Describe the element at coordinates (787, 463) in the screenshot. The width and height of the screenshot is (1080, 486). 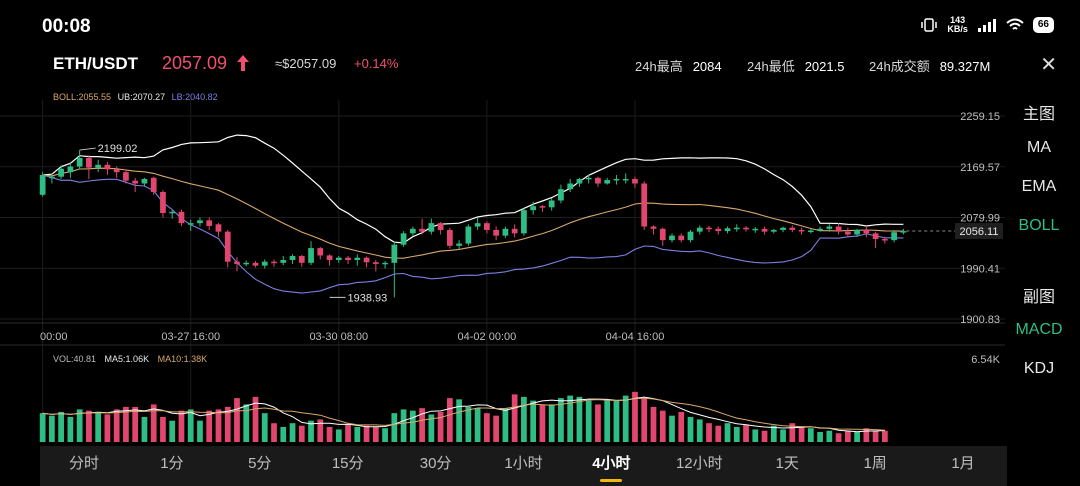
I see `timeframe-tab: 1天` at that location.